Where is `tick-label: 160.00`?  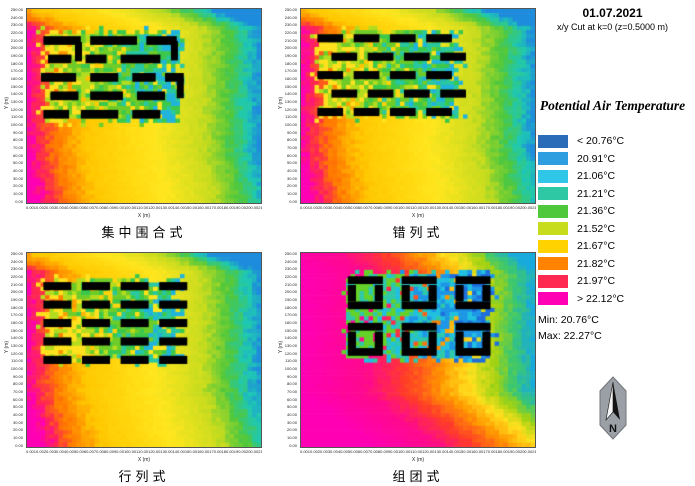 tick-label: 160.00 is located at coordinates (290, 79).